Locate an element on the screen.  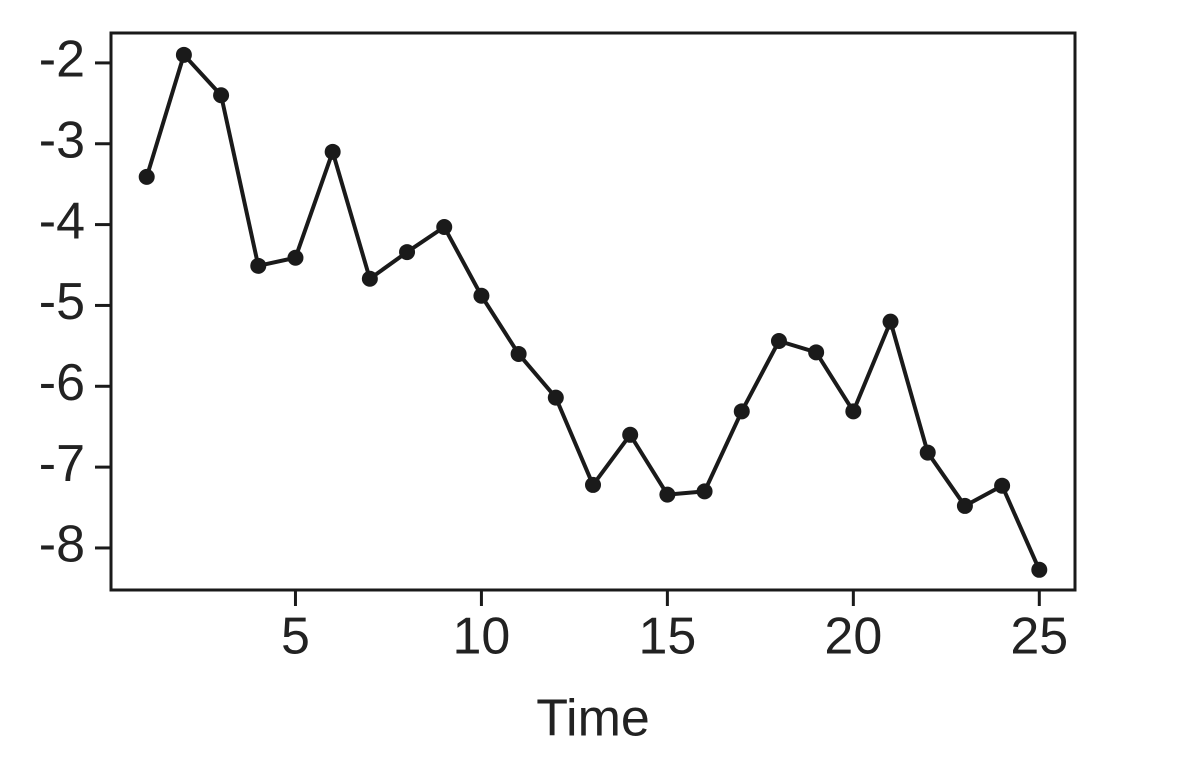
y-tick-label: -2 is located at coordinates (62, 60).